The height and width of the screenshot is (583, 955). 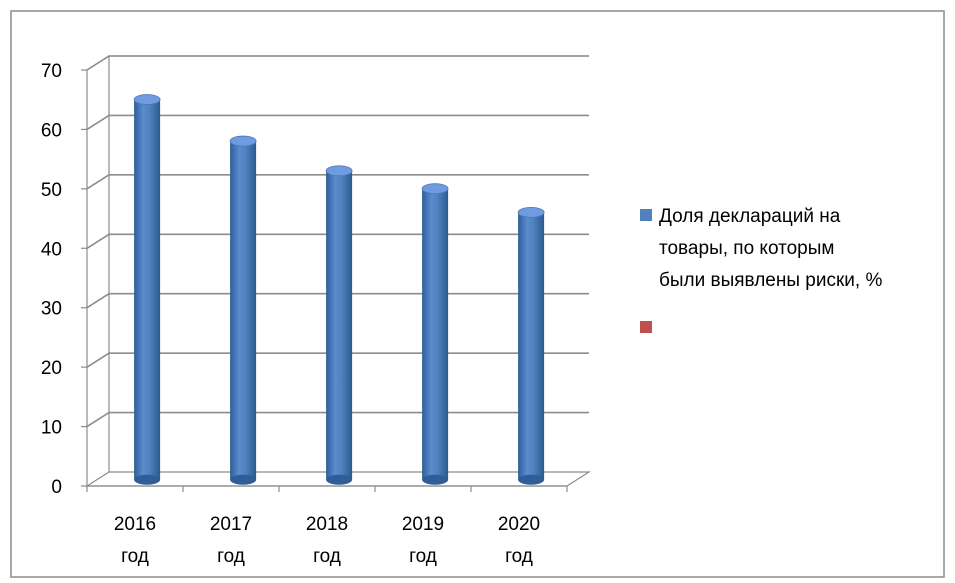 What do you see at coordinates (135, 524) in the screenshot?
I see `x-tick-label: 2016` at bounding box center [135, 524].